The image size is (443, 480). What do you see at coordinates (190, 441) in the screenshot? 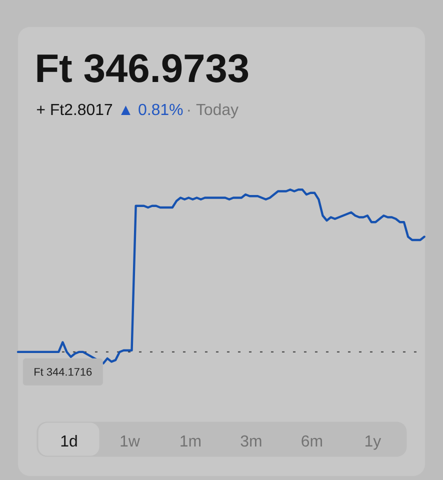
I see `text: 1m` at bounding box center [190, 441].